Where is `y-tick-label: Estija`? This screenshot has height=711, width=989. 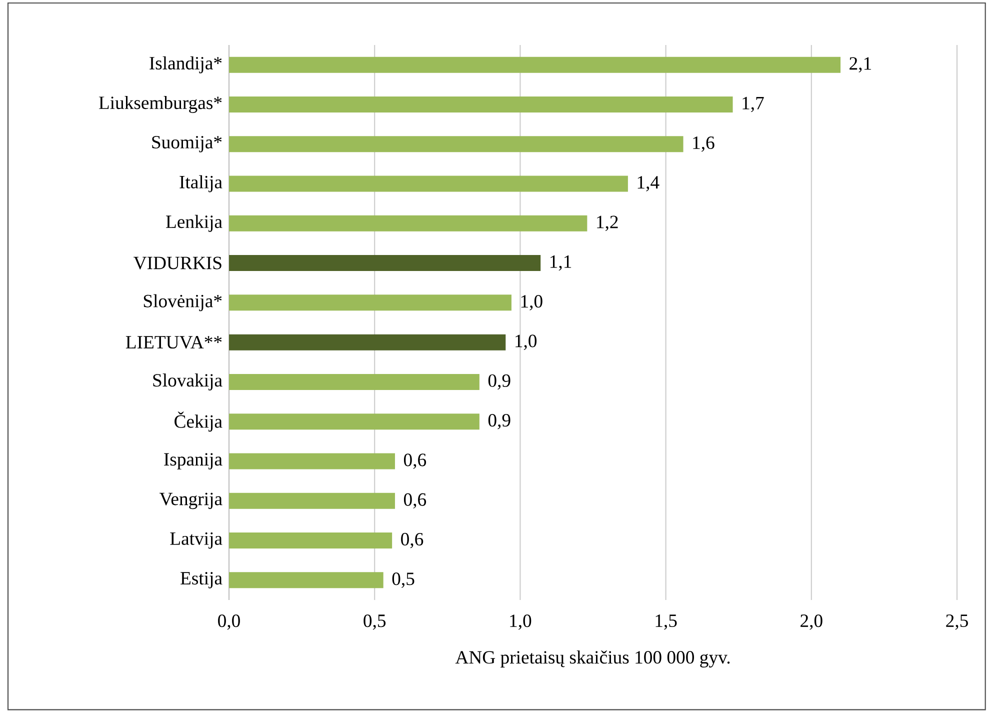
y-tick-label: Estija is located at coordinates (201, 580).